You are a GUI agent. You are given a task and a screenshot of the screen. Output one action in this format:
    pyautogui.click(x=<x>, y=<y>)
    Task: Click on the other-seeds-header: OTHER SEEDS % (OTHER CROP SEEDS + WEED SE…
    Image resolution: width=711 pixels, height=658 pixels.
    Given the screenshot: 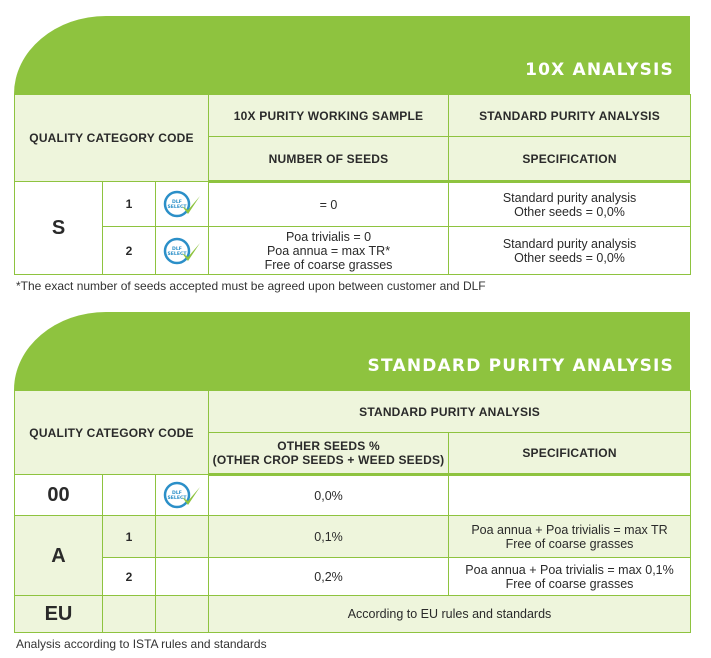 What is the action you would take?
    pyautogui.click(x=329, y=454)
    